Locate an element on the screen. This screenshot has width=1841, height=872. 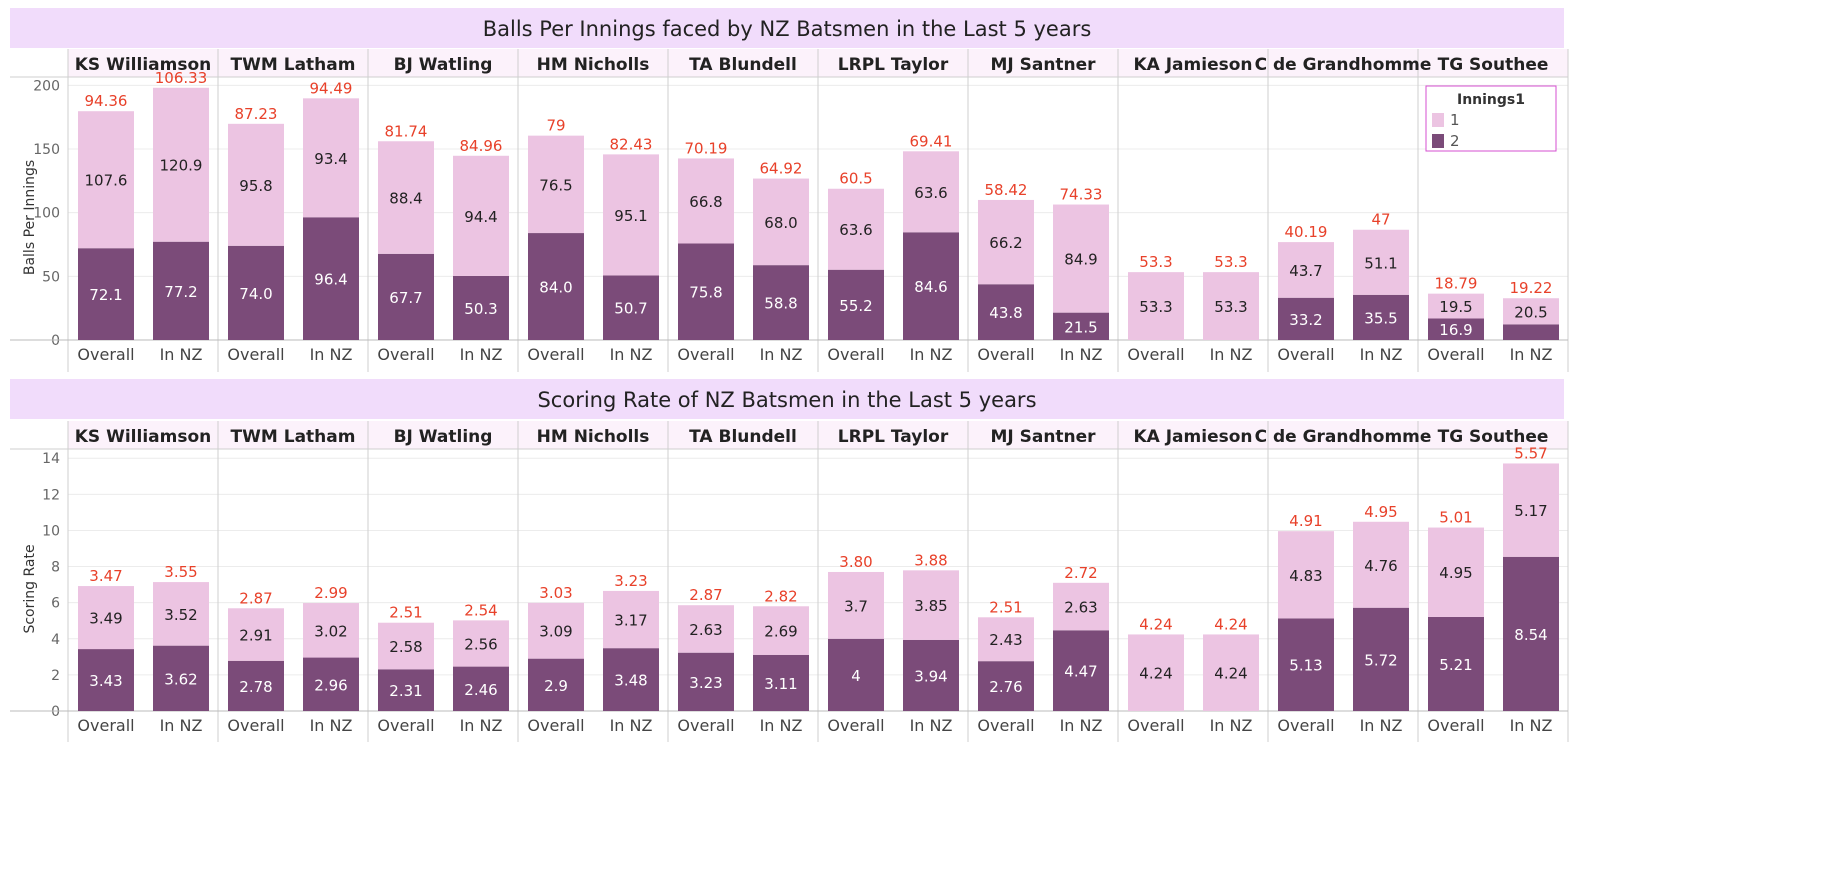
total-label: 2.51 is located at coordinates (405, 613).